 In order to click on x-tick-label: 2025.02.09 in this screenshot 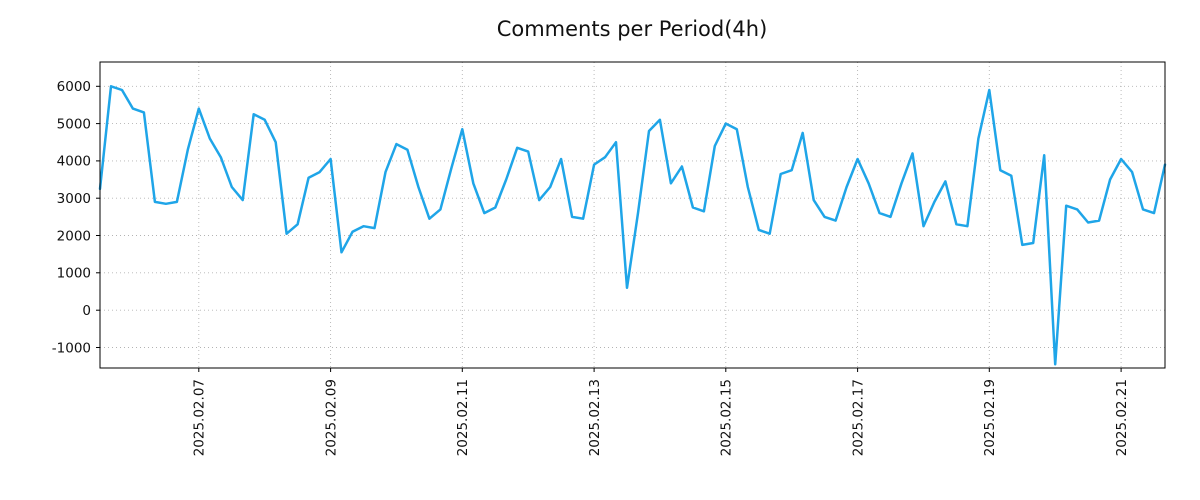, I will do `click(331, 417)`.